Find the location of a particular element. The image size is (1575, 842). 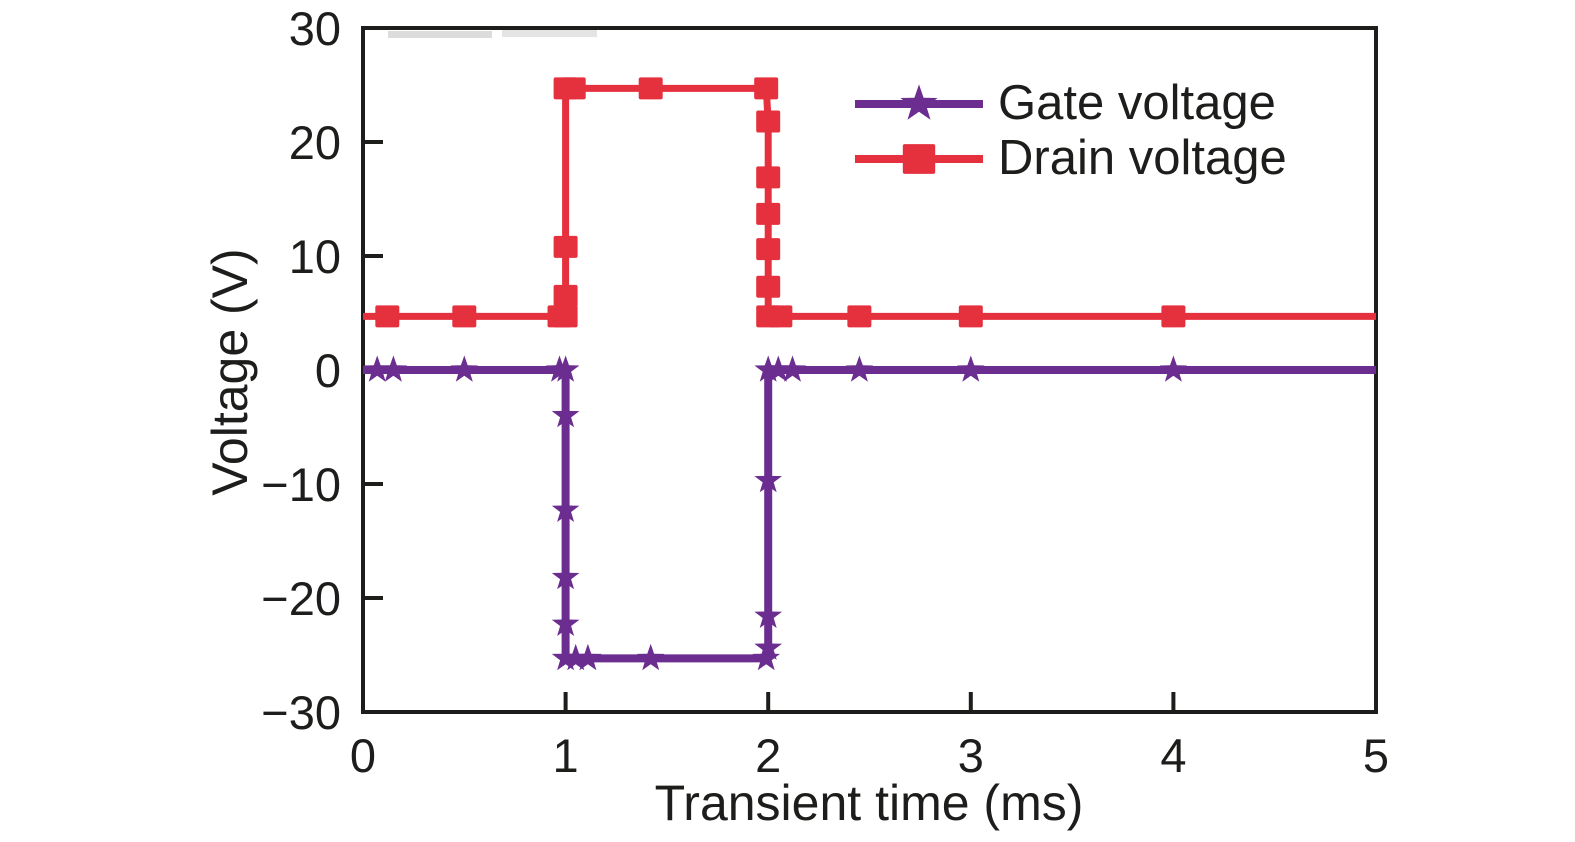

gate-voltage-line-star-icon is located at coordinates (919, 101).